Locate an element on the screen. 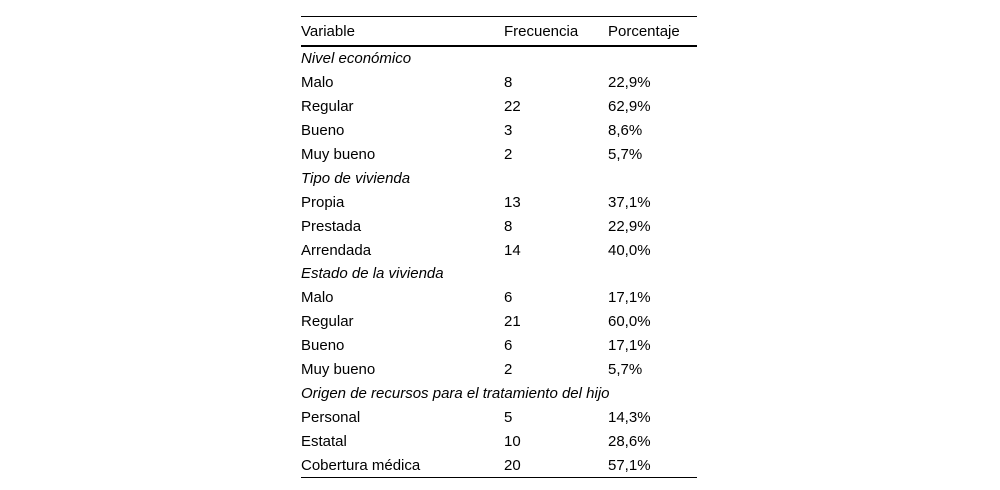 This screenshot has width=1000, height=490. frequency-value: 13 is located at coordinates (512, 202).